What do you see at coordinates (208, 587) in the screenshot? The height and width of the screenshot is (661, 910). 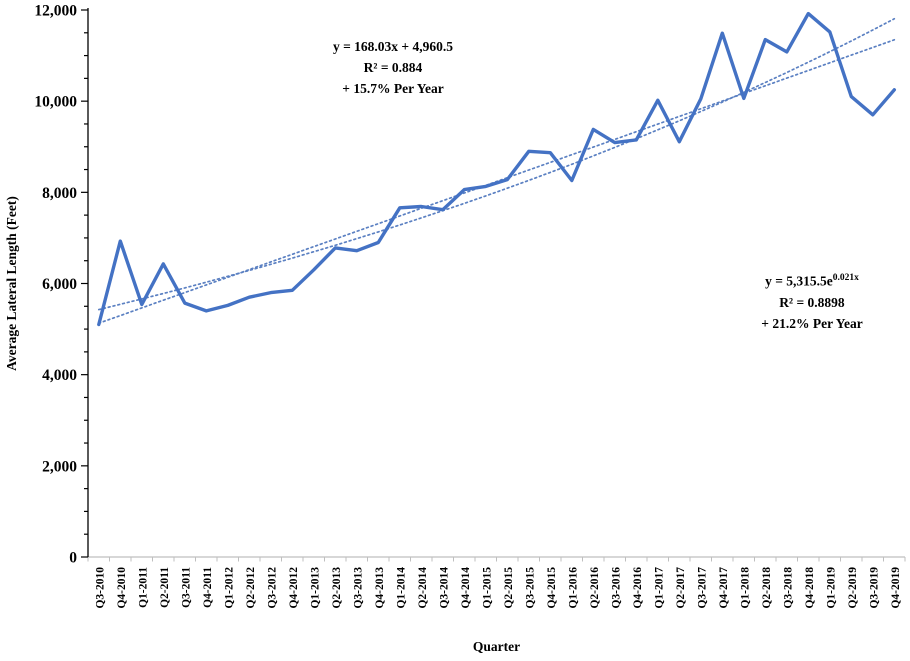 I see `x-tick-label: Q4-2011` at bounding box center [208, 587].